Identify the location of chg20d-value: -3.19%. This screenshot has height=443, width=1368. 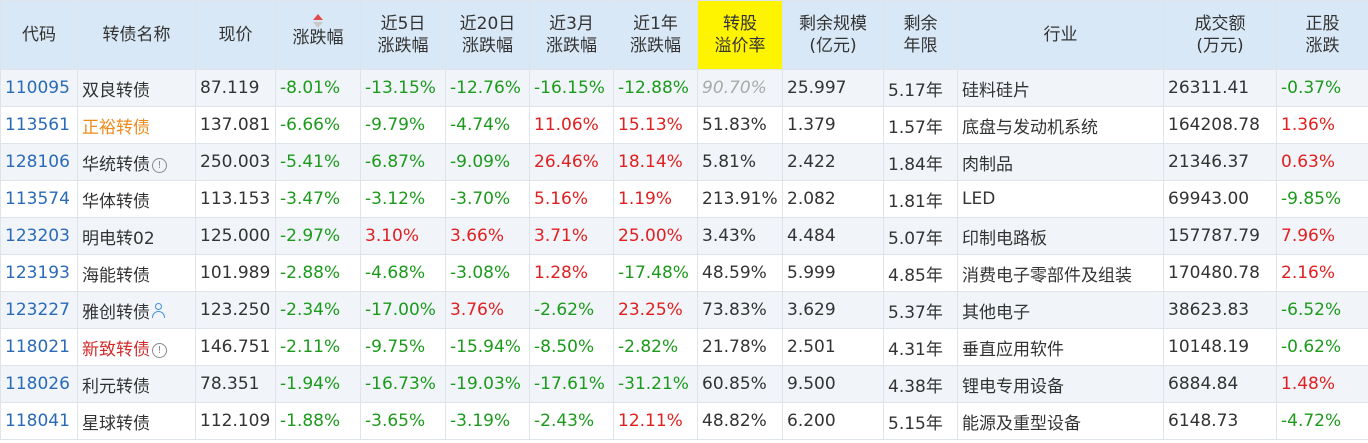
(480, 421).